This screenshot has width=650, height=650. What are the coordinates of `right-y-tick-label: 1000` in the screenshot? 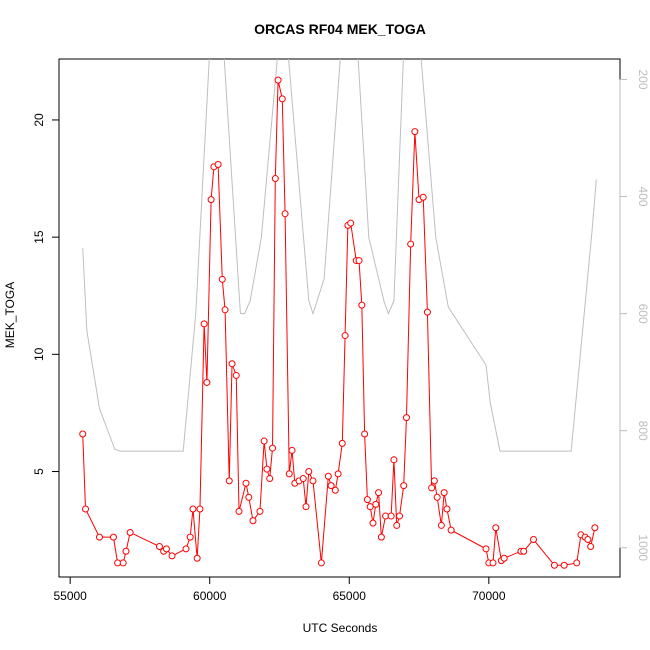 It's located at (643, 547).